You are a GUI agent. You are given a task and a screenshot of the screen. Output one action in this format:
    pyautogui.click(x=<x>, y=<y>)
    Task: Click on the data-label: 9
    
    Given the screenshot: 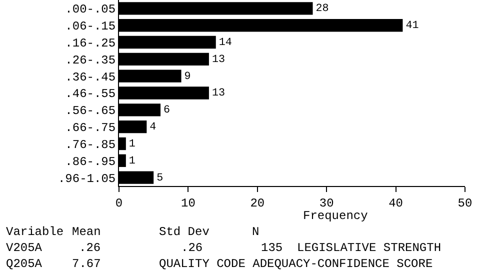 What is the action you would take?
    pyautogui.click(x=187, y=76)
    